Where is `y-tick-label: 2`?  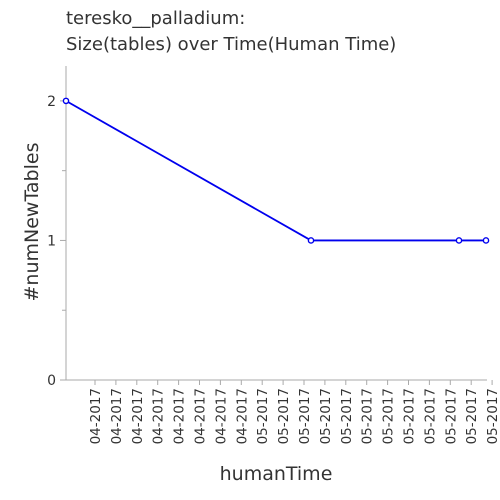
y-tick-label: 2 is located at coordinates (51, 102).